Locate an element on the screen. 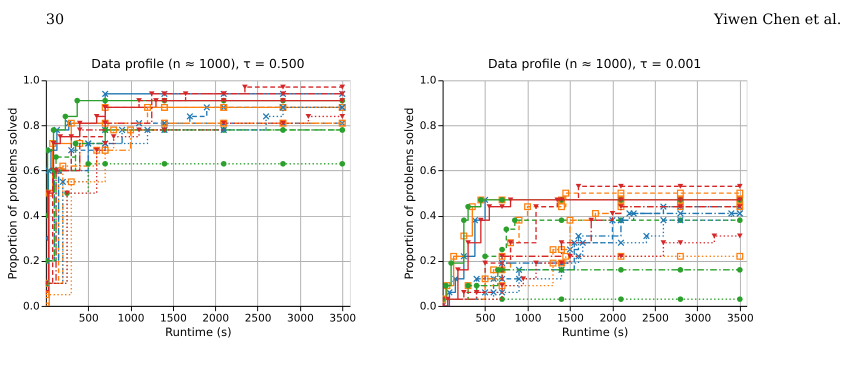 Image resolution: width=847 pixels, height=377 pixels. text: 30 is located at coordinates (55, 20).